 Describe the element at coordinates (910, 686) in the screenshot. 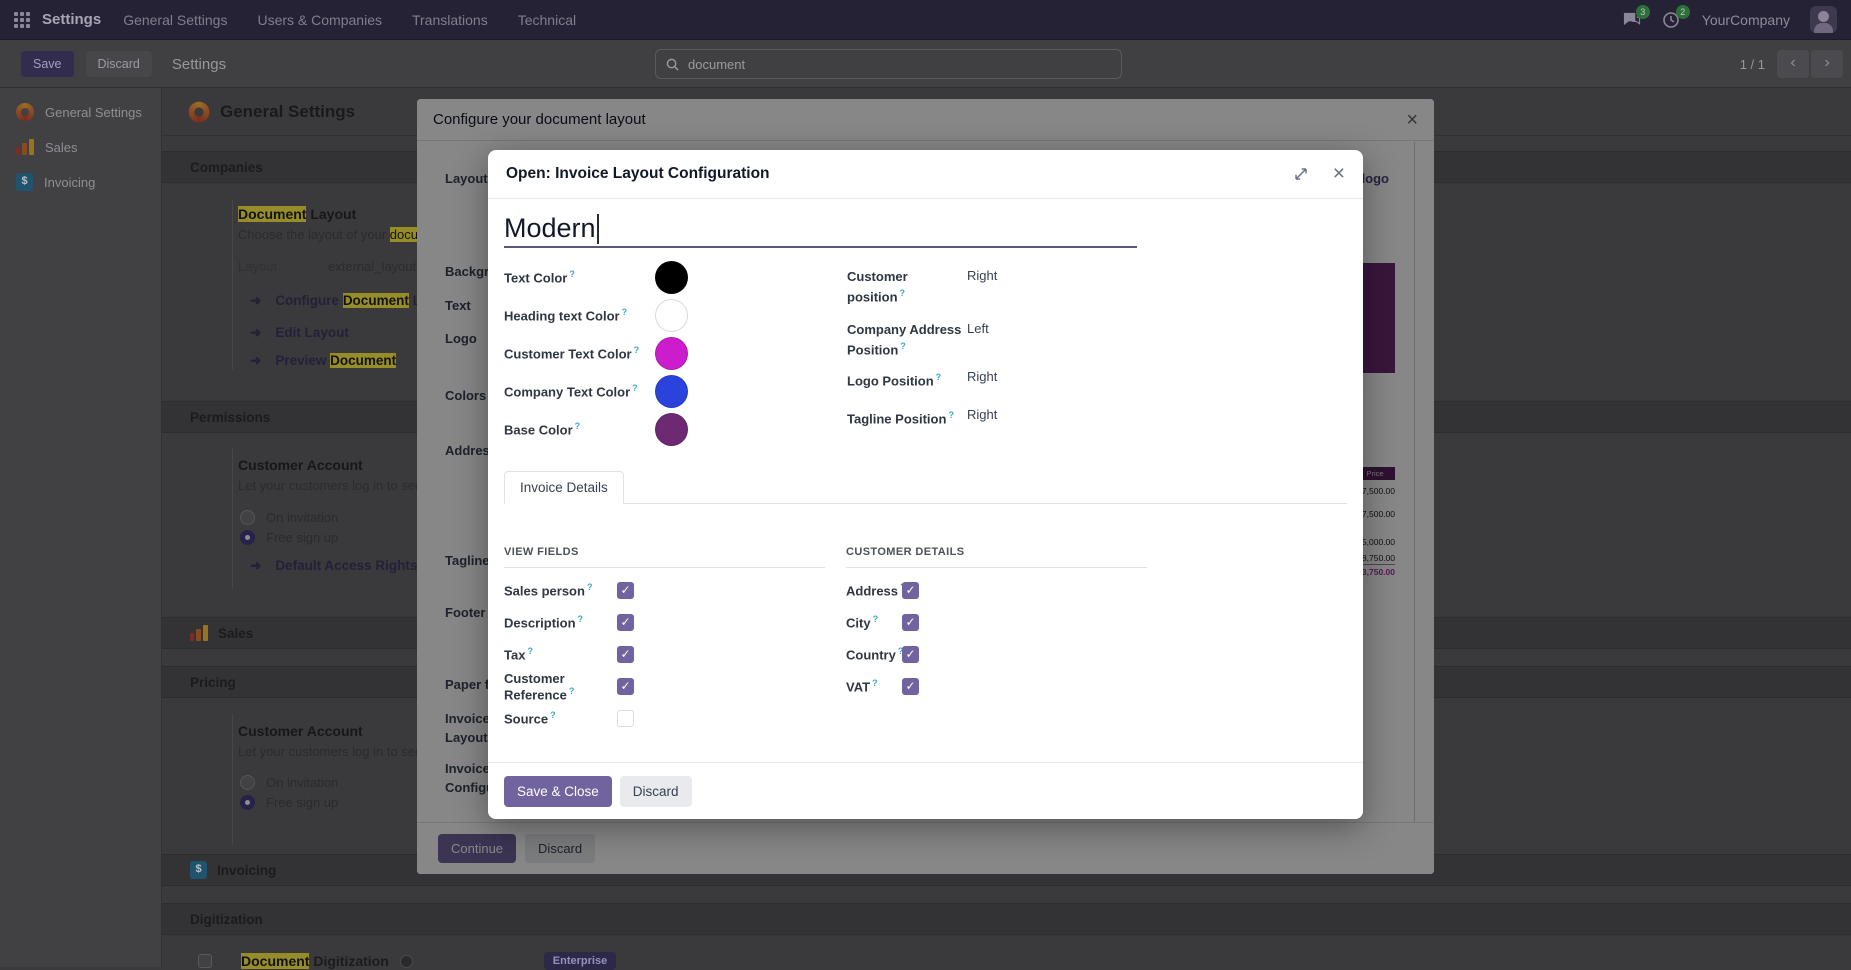

I see `vat-checkbox` at that location.